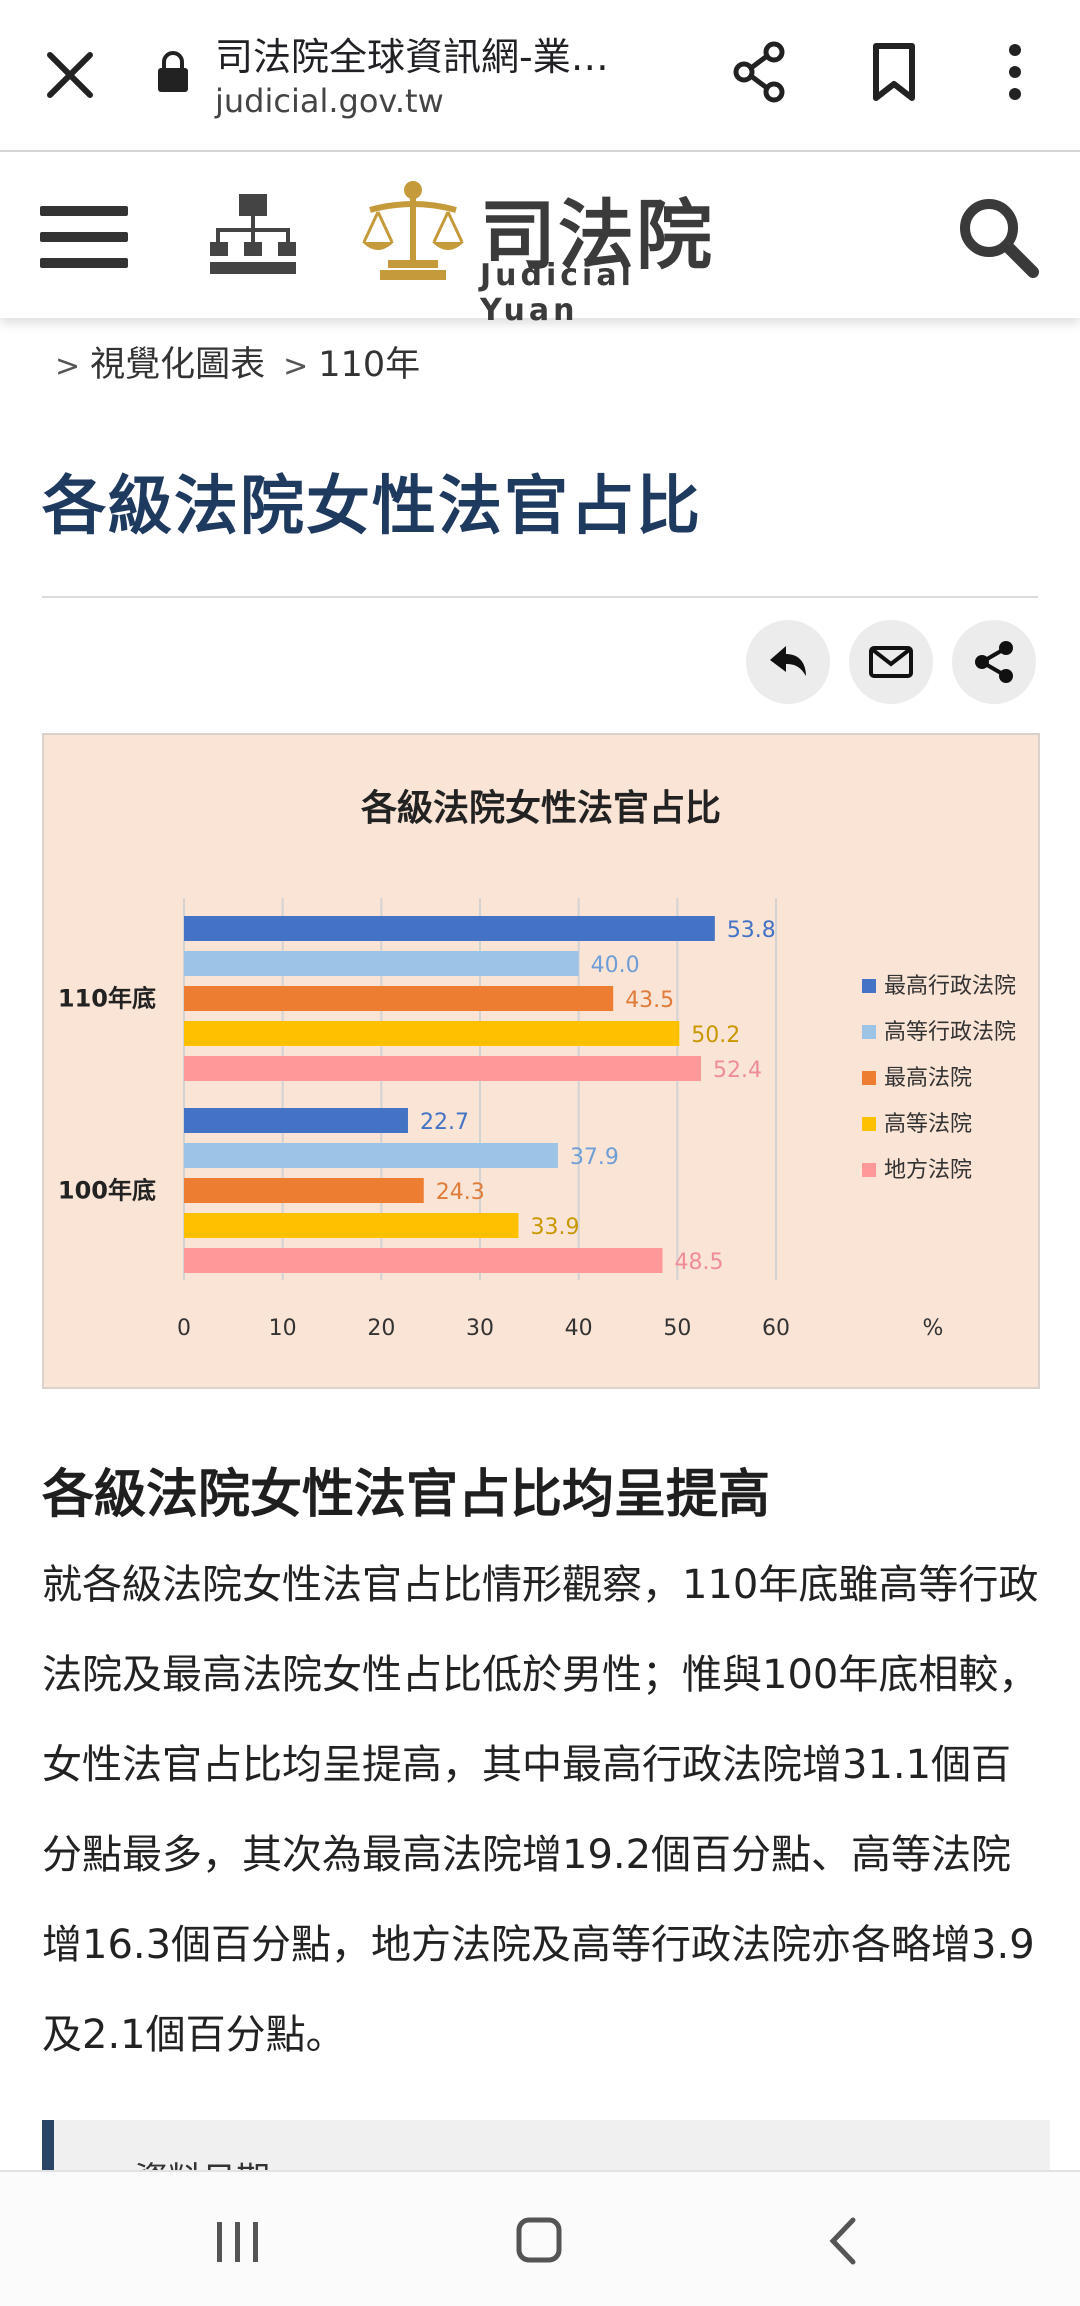 The width and height of the screenshot is (1080, 2306). I want to click on x-tick-label: 40, so click(579, 1328).